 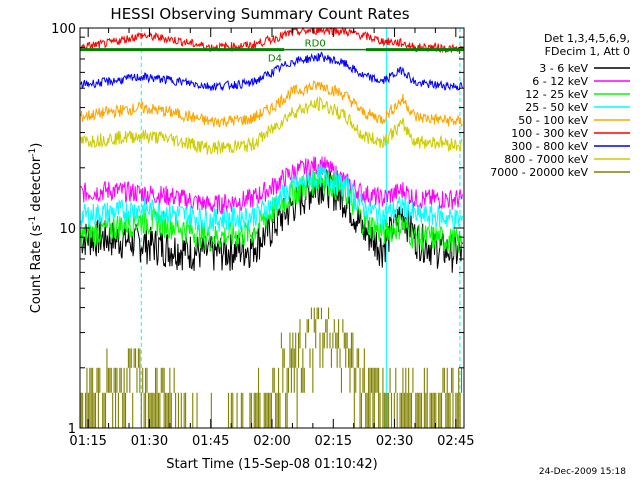 What do you see at coordinates (587, 51) in the screenshot?
I see `legend-header-line2: FDecim 1, Att 0` at bounding box center [587, 51].